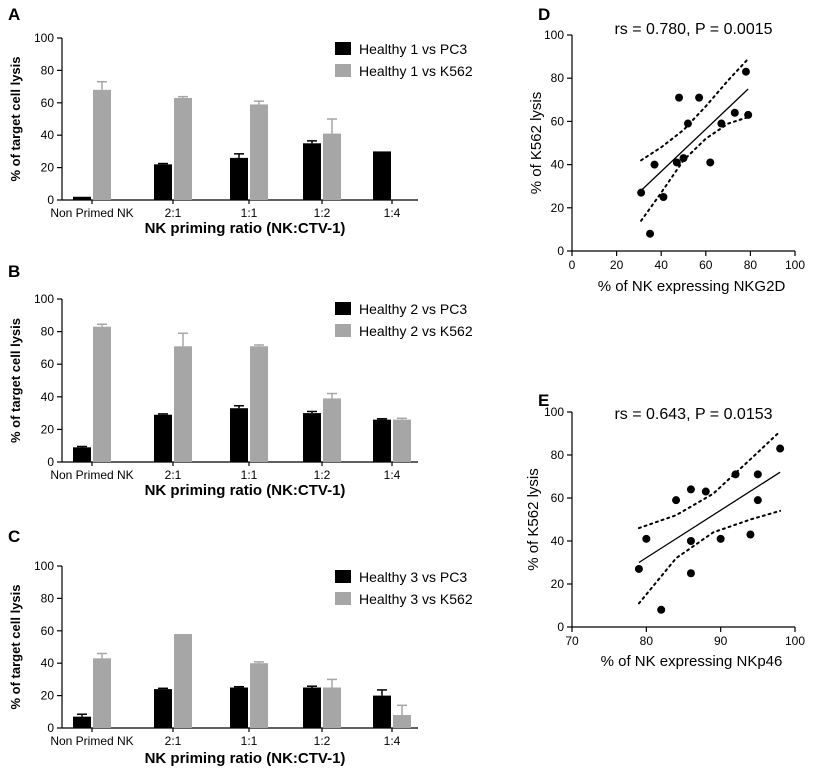  What do you see at coordinates (572, 641) in the screenshot?
I see `x-tick-label: 70` at bounding box center [572, 641].